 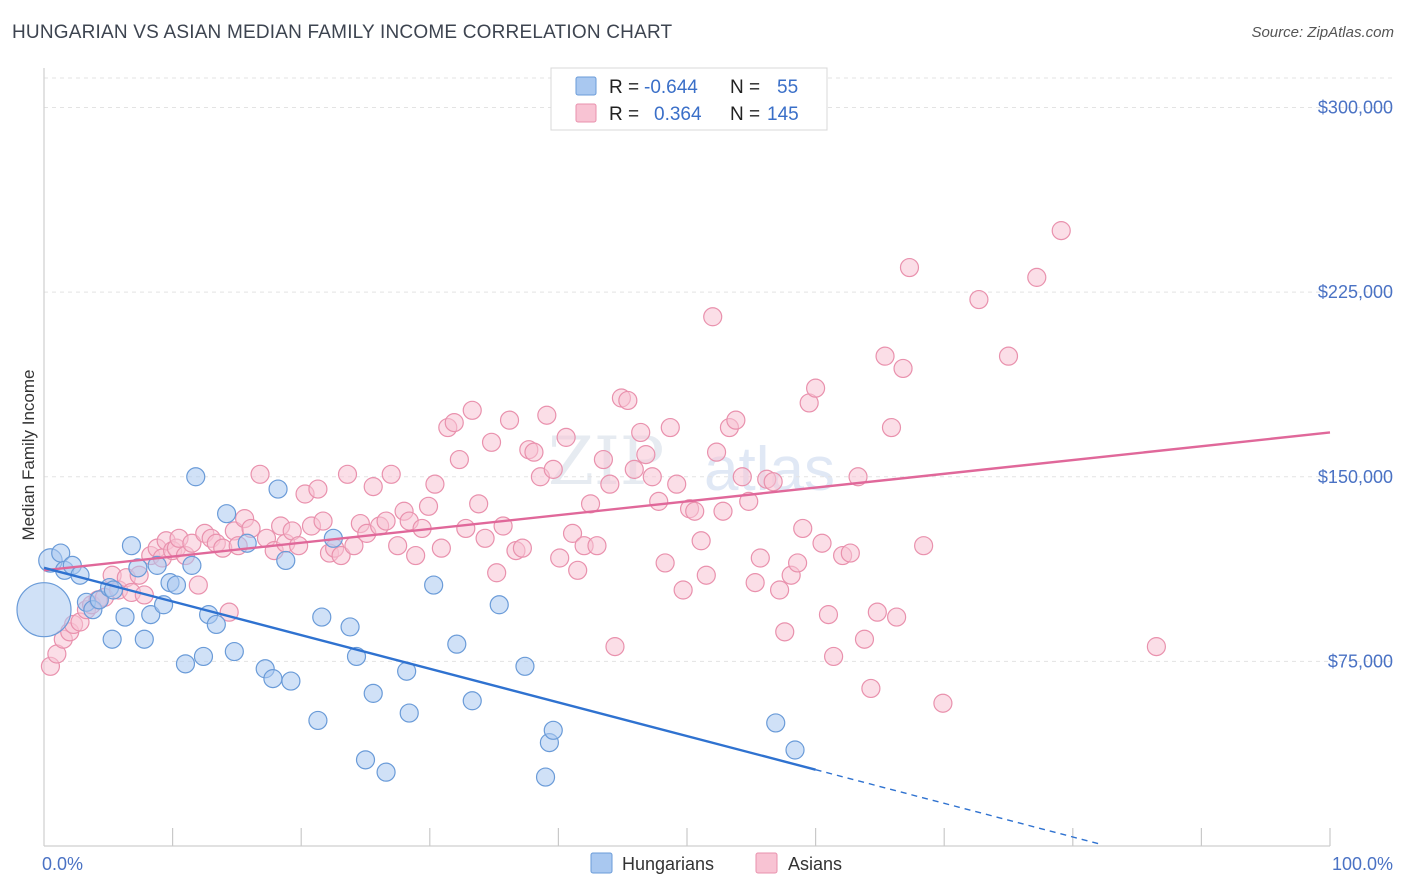 What do you see at coordinates (787, 87) in the screenshot?
I see `legend-hungarians-n-value: 55` at bounding box center [787, 87].